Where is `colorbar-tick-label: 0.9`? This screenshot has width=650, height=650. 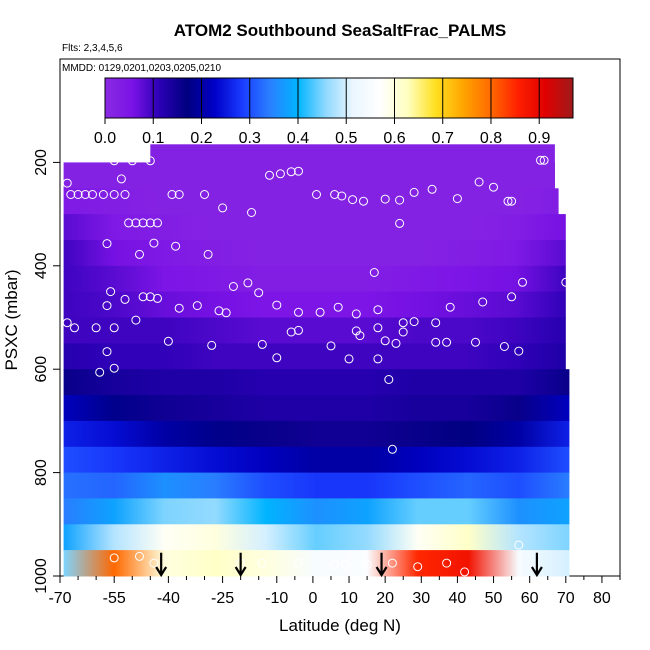 colorbar-tick-label: 0.9 is located at coordinates (539, 138).